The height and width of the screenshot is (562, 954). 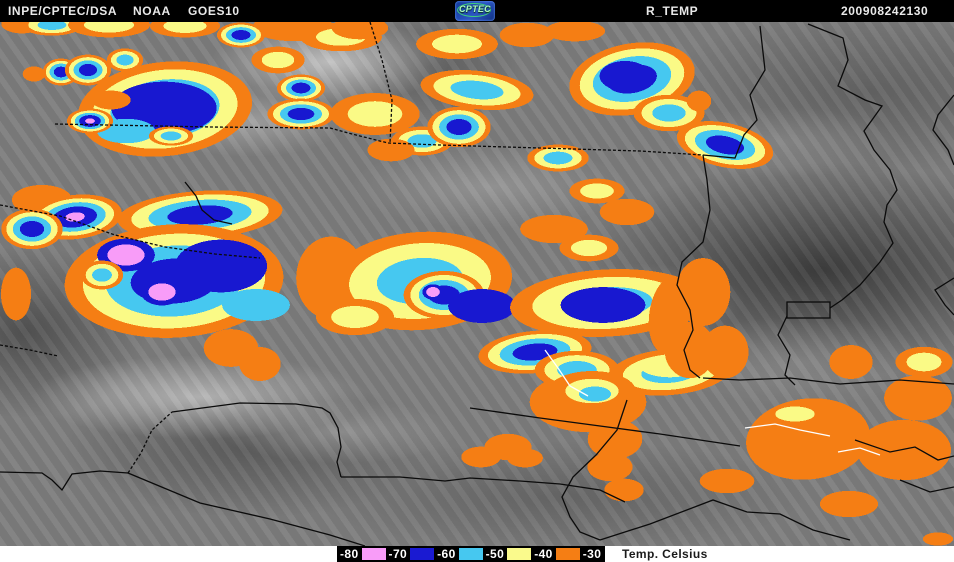 What do you see at coordinates (214, 11) in the screenshot?
I see `satellite-label: GOES10` at bounding box center [214, 11].